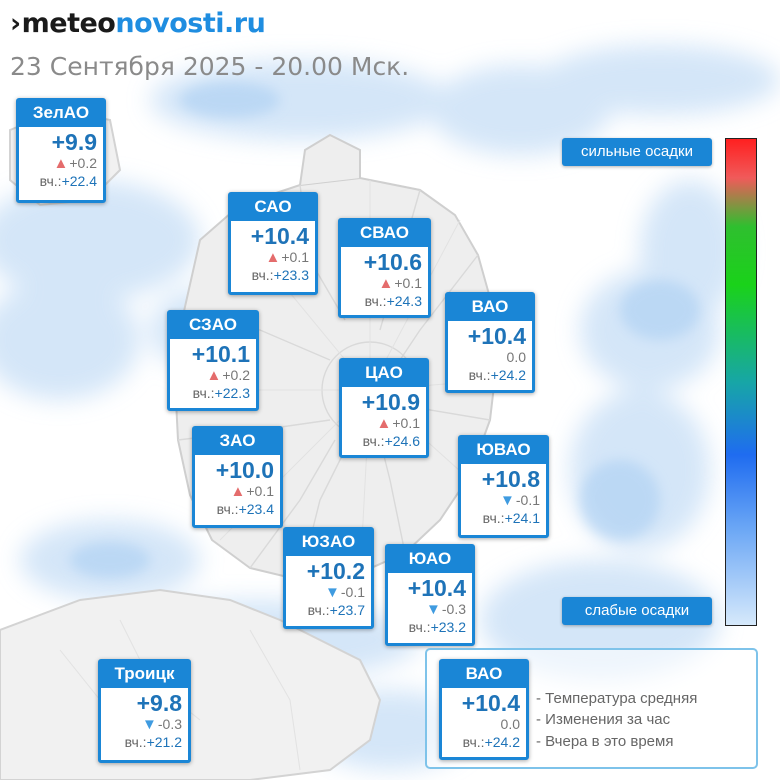 This screenshot has height=780, width=780. Describe the element at coordinates (384, 234) in the screenshot. I see `district-name: СВАО` at that location.